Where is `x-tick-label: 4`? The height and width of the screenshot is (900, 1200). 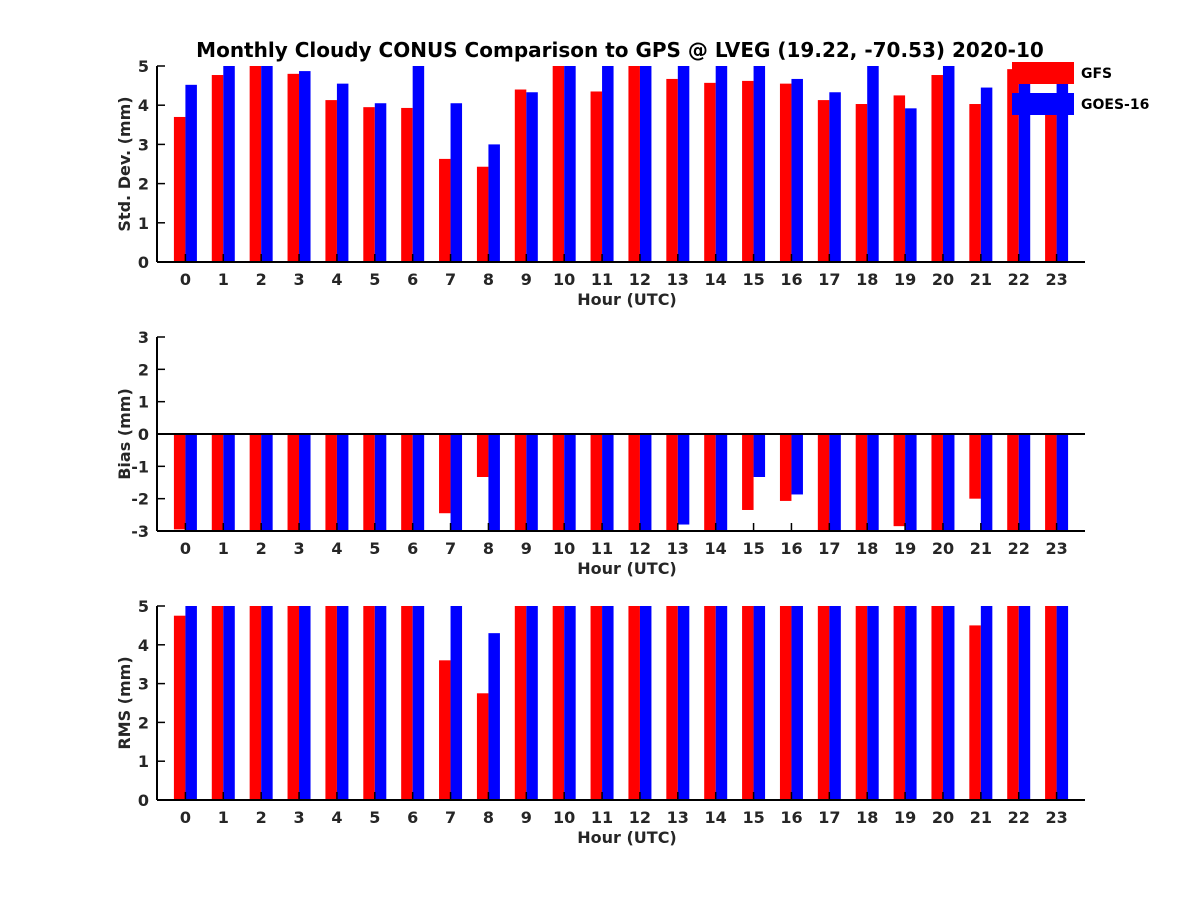 x-tick-label: 4 is located at coordinates (336, 817).